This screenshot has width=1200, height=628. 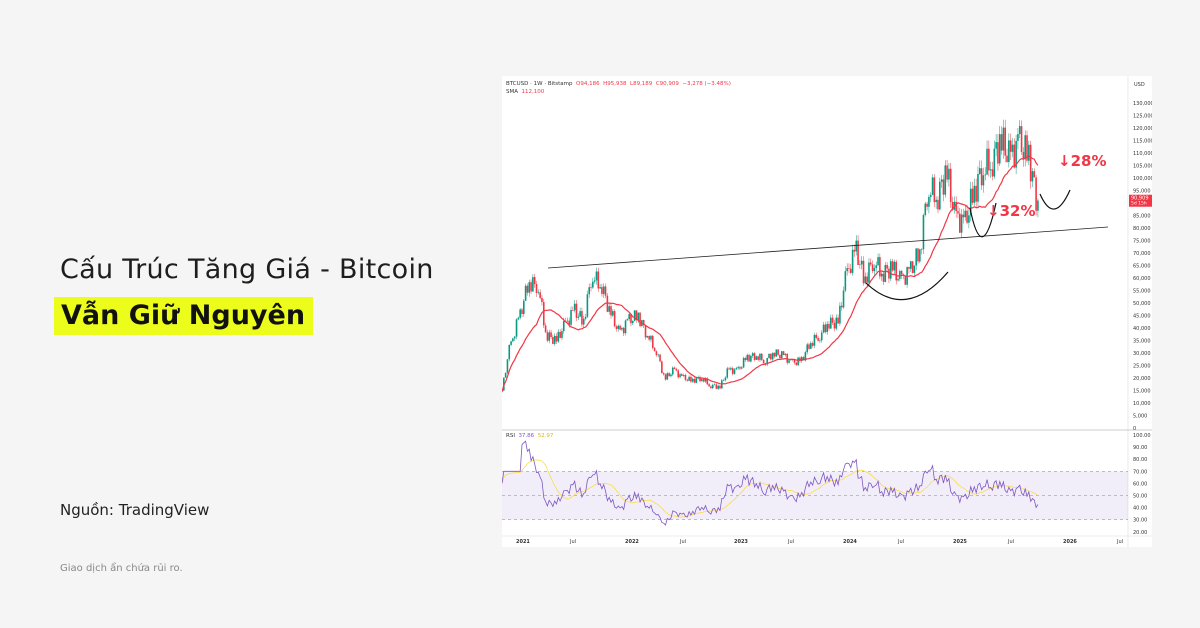 What do you see at coordinates (1140, 509) in the screenshot?
I see `rsi-tick-label: 40.00` at bounding box center [1140, 509].